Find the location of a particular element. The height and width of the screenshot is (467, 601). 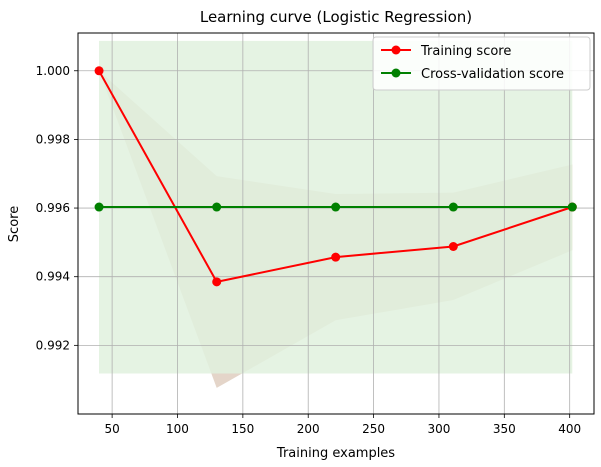

y-tick-label: 0.996 is located at coordinates (53, 208).